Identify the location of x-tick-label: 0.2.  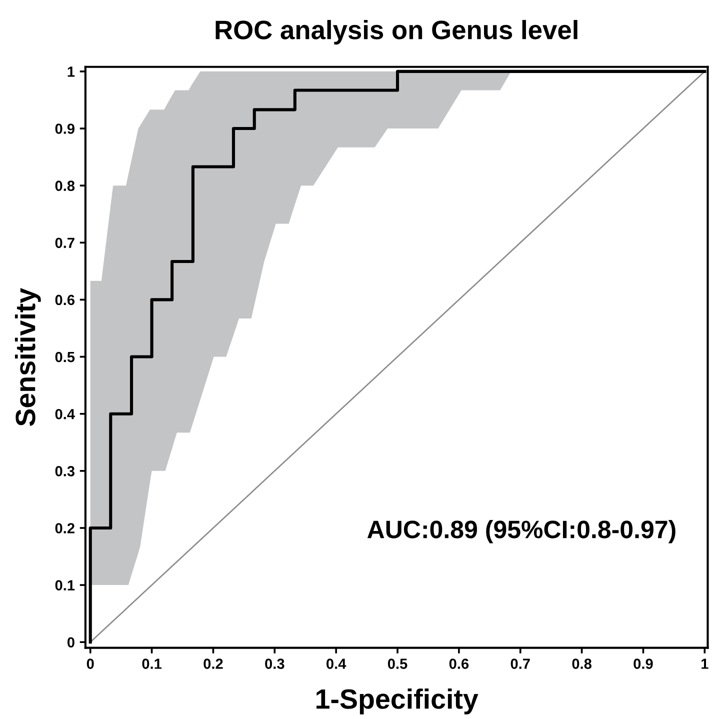
(213, 663).